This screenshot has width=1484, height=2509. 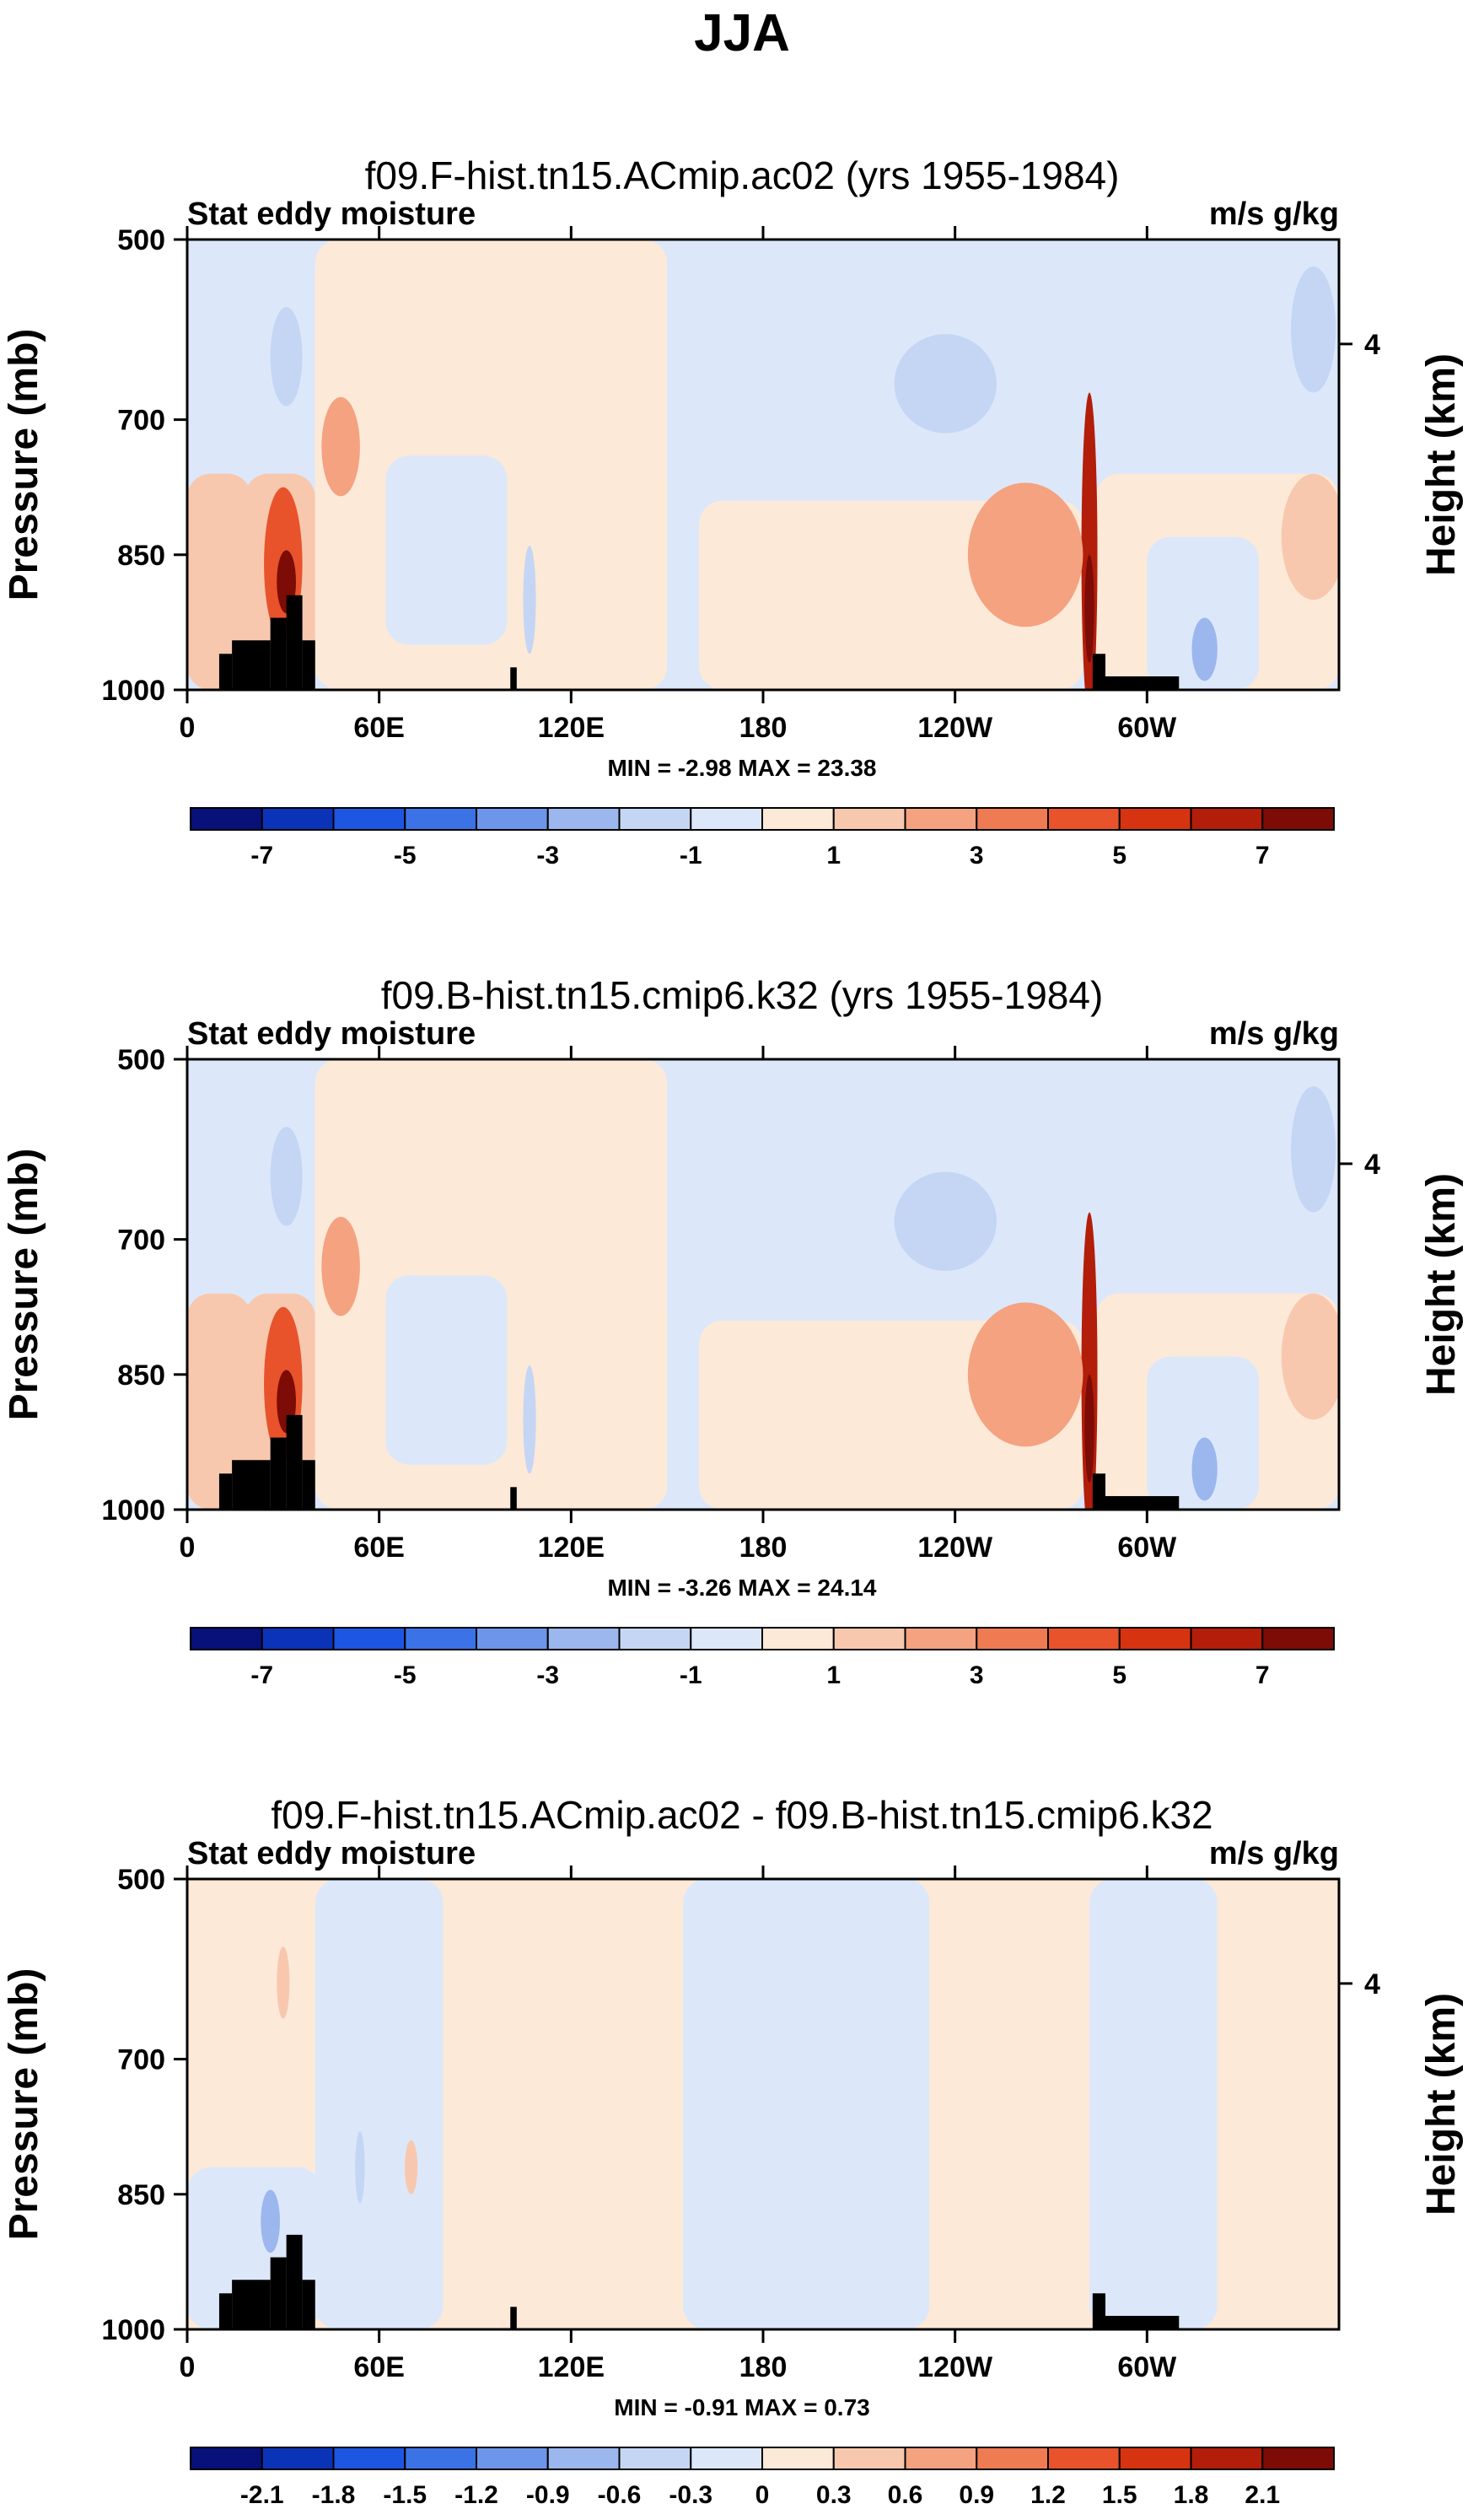 I want to click on red-dot-30e, so click(x=283, y=1982).